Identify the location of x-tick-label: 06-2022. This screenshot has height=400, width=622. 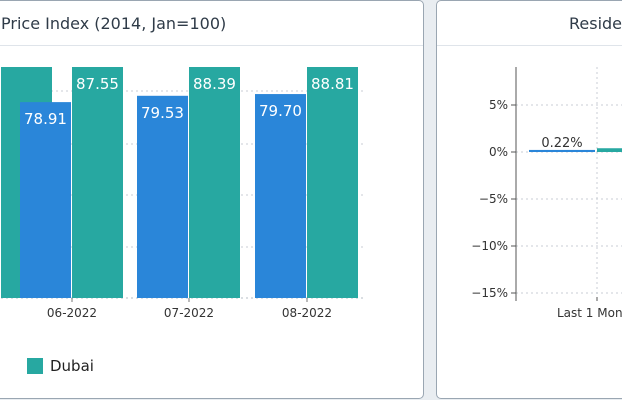
(72, 313).